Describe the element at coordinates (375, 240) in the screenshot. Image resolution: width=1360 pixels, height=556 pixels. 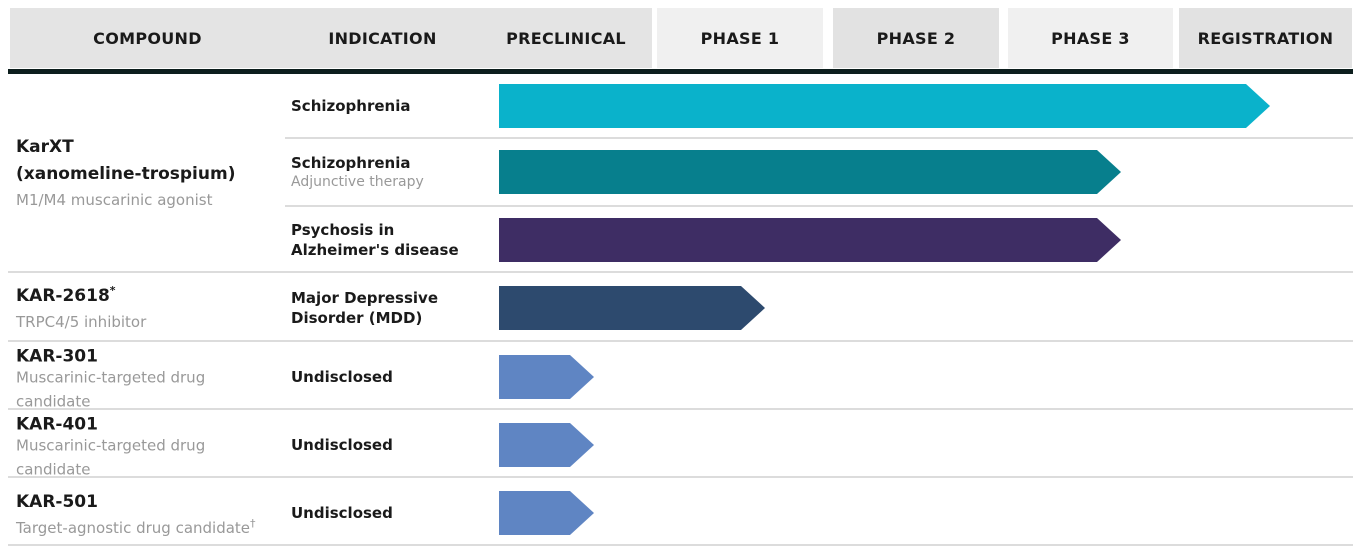
I see `indication-psychosis-alzheimers: Psychosis in Alzheimer's disease` at that location.